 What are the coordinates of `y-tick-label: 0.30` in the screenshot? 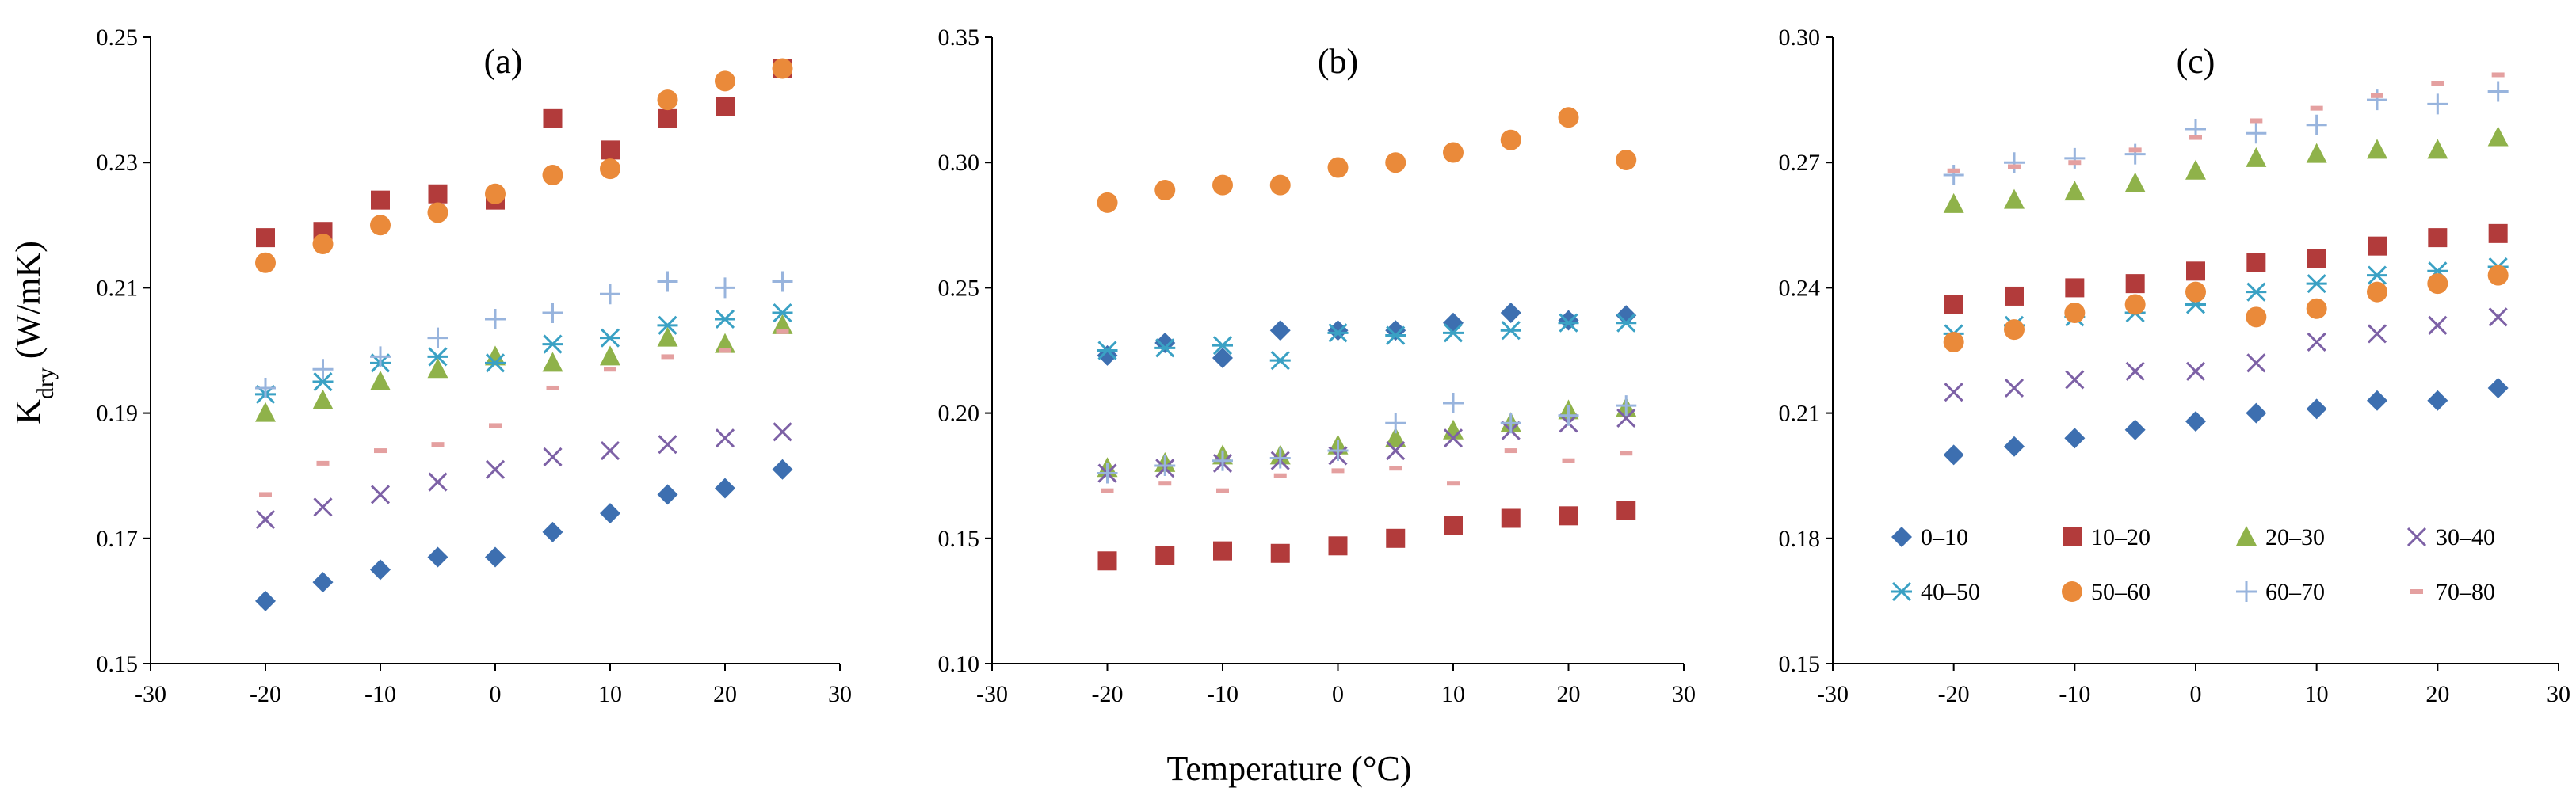 It's located at (959, 163).